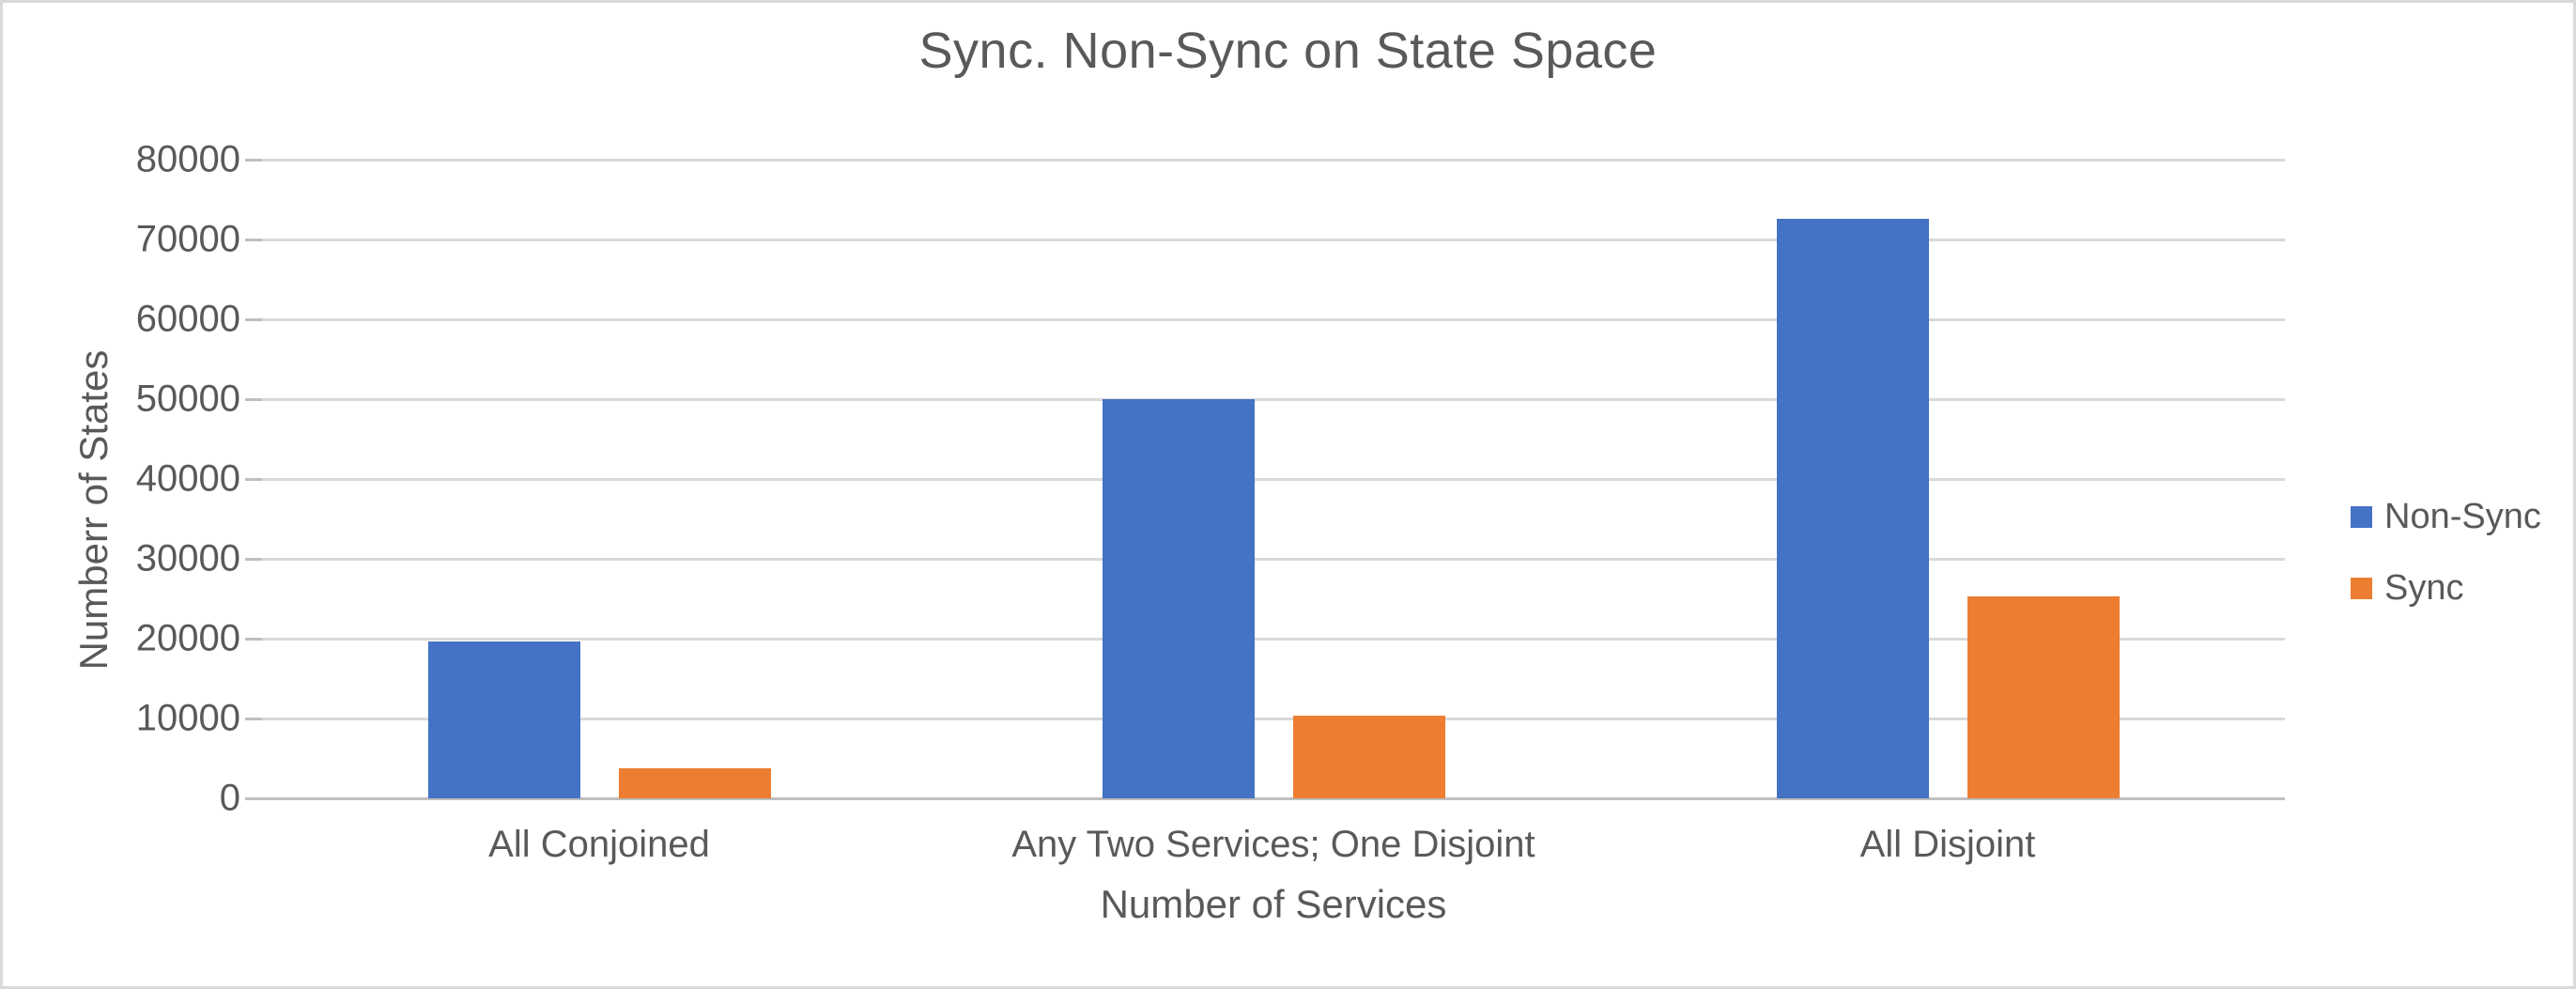 The height and width of the screenshot is (989, 2576). What do you see at coordinates (187, 478) in the screenshot?
I see `y-tick-label: 40000` at bounding box center [187, 478].